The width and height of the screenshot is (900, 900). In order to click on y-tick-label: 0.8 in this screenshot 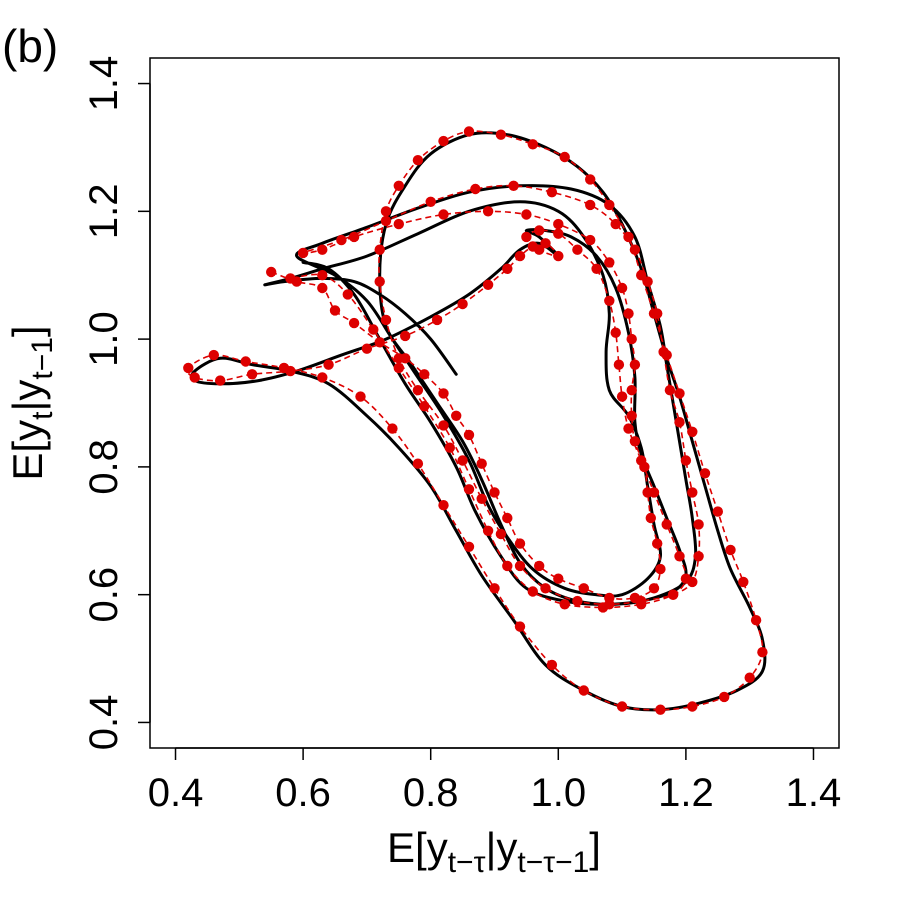, I will do `click(104, 467)`.